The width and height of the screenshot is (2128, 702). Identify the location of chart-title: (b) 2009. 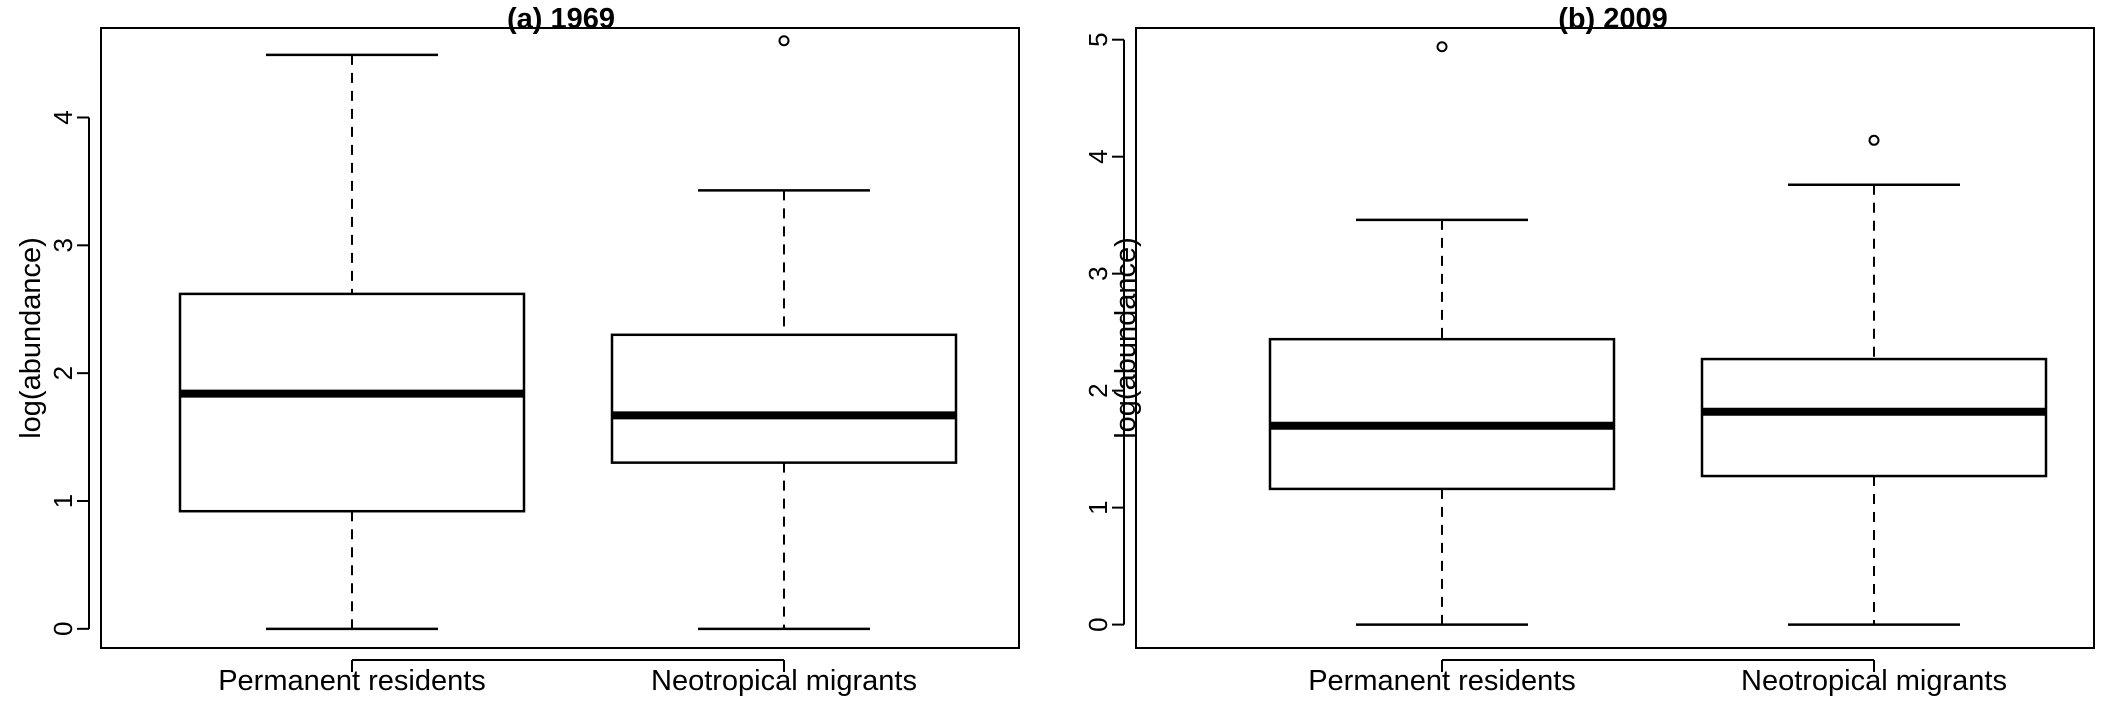
(1613, 19).